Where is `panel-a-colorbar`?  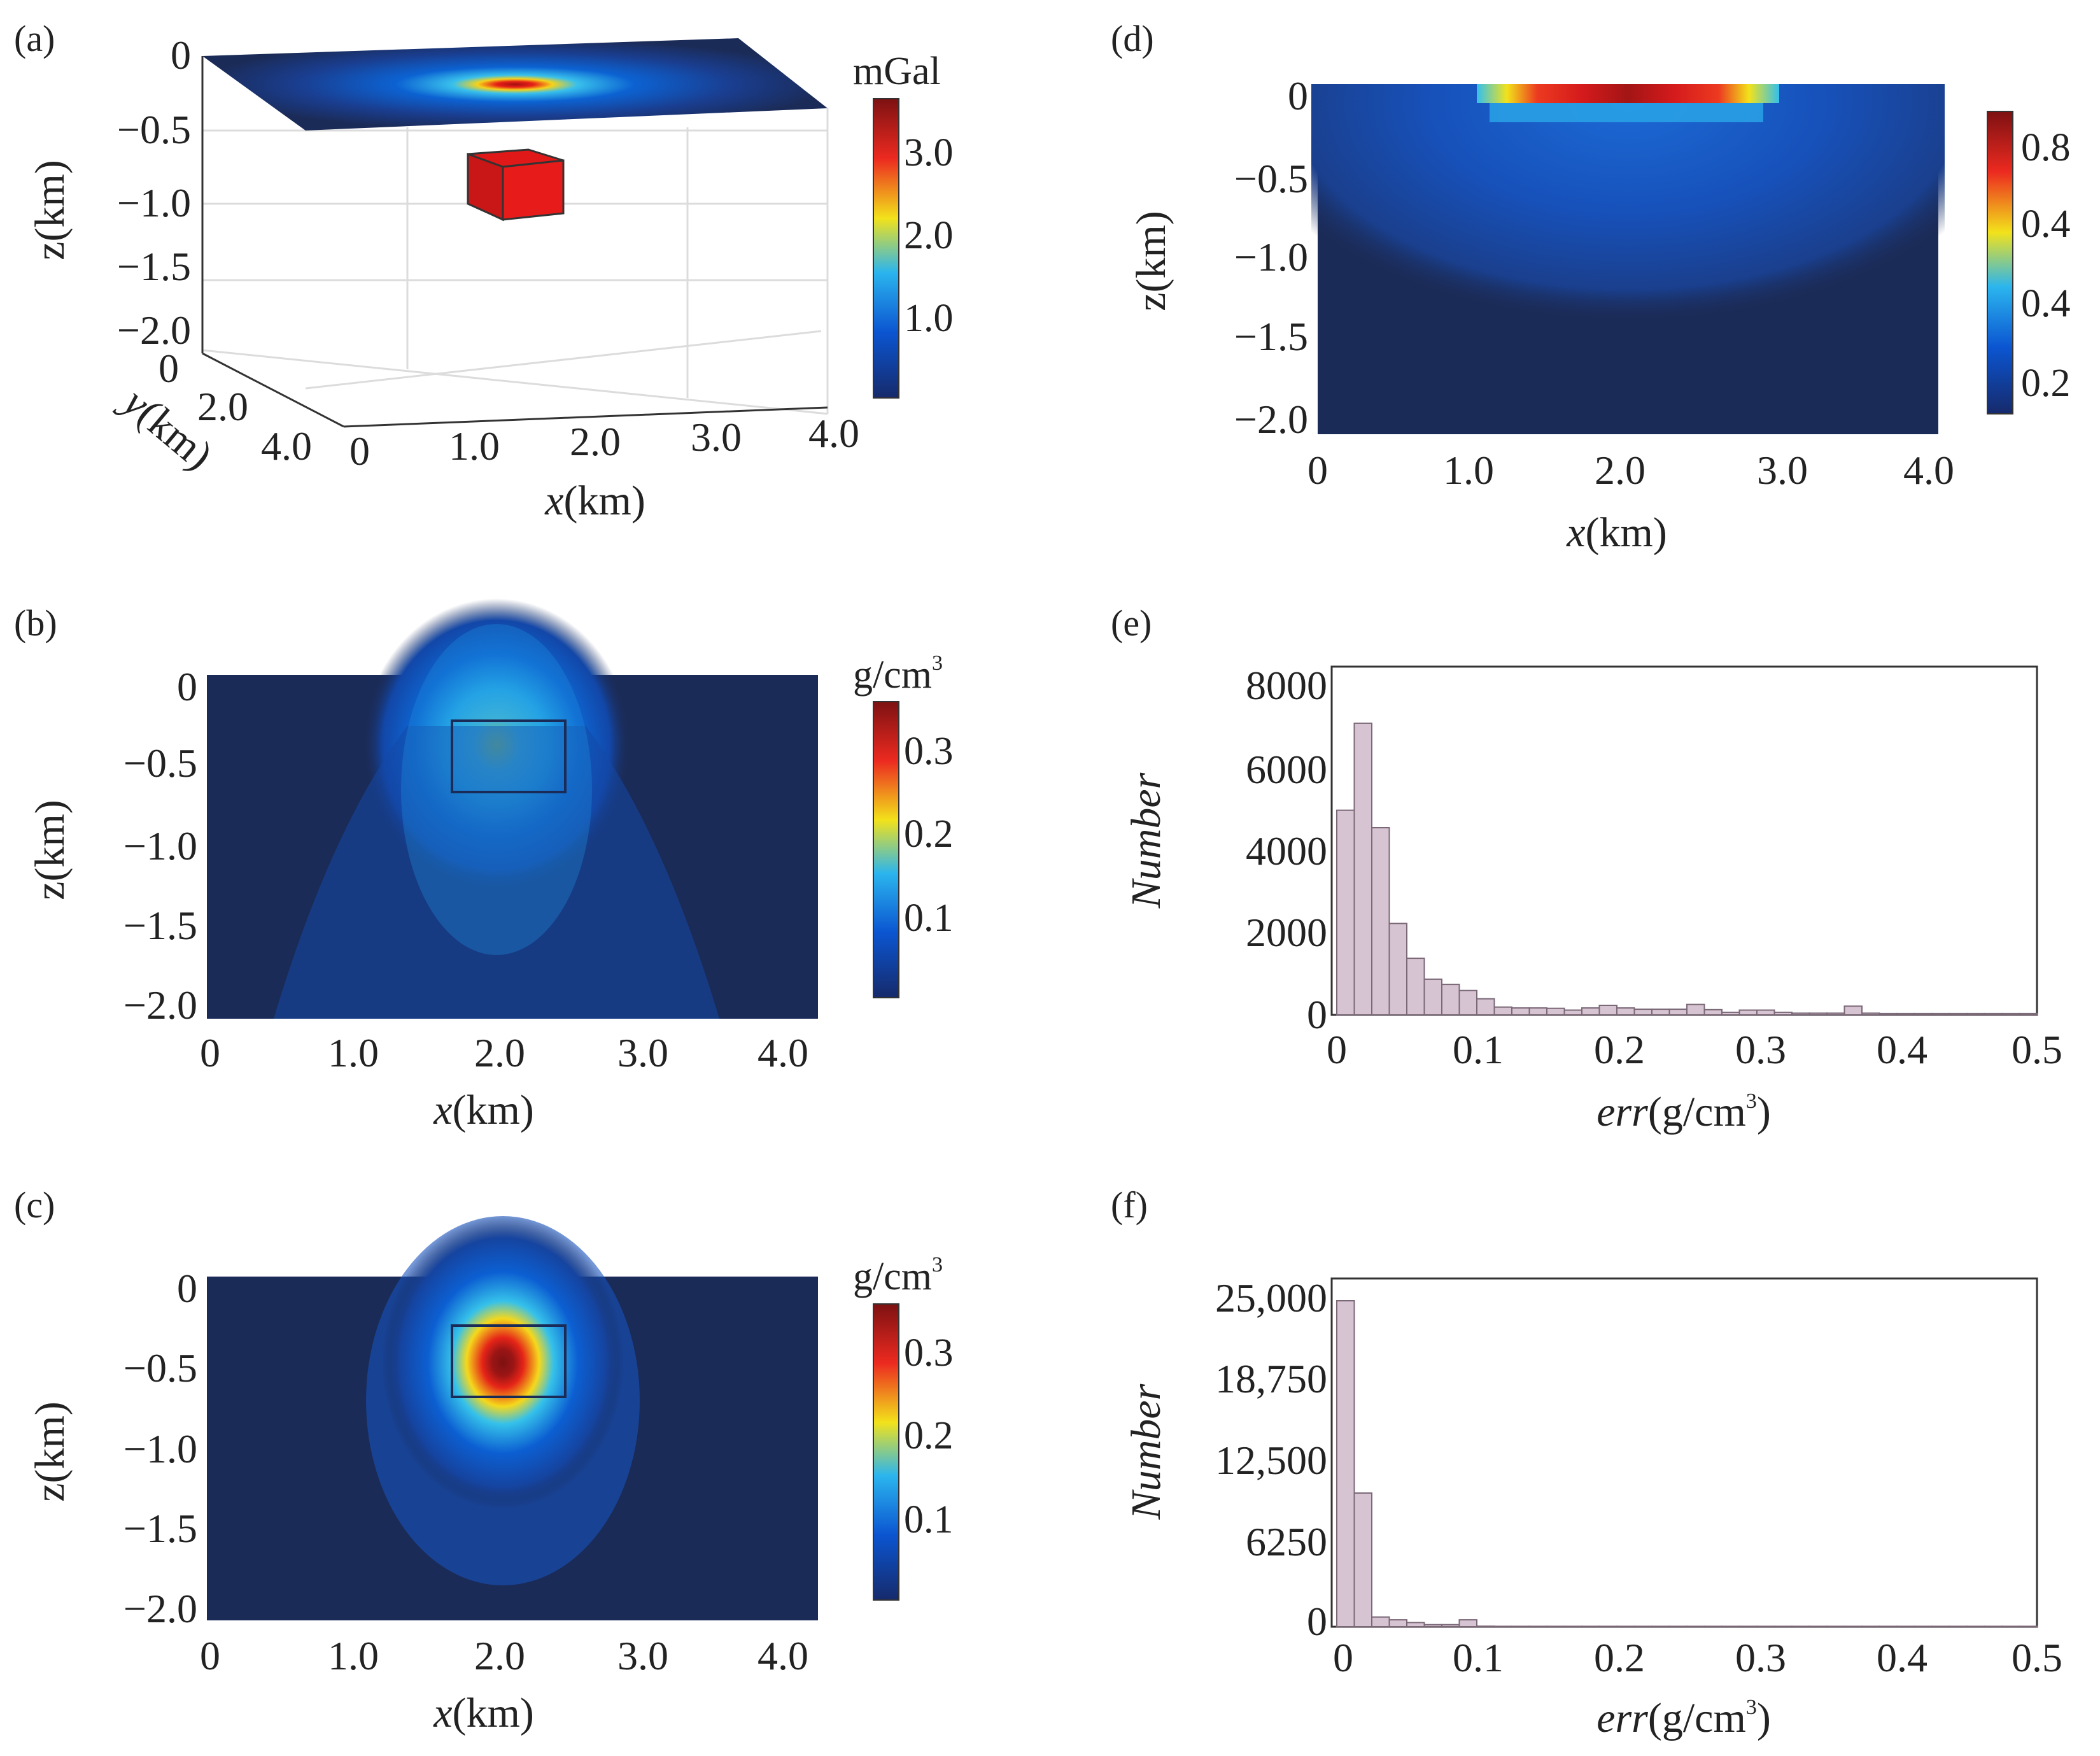 panel-a-colorbar is located at coordinates (886, 249).